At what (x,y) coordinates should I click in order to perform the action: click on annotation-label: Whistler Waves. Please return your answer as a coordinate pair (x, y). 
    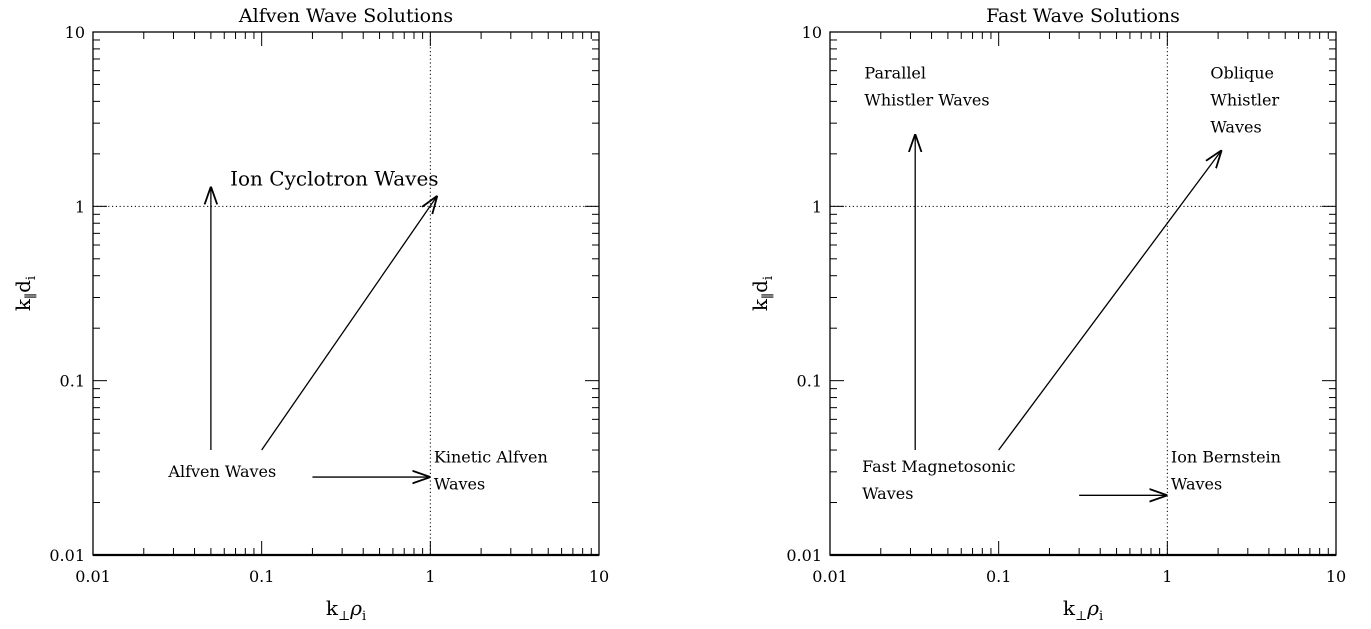
    Looking at the image, I should click on (926, 100).